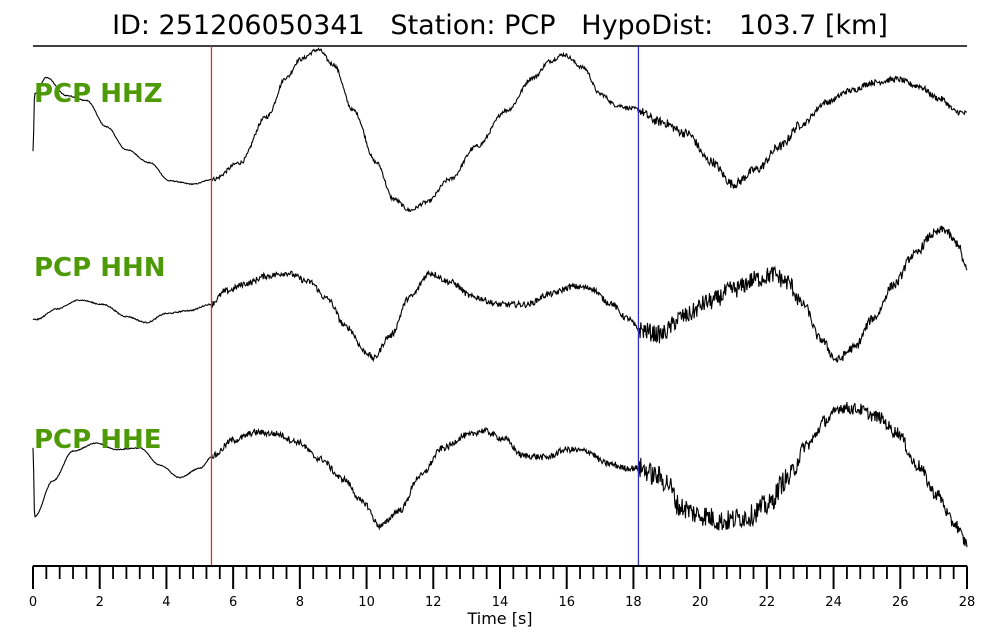 The image size is (1000, 640). What do you see at coordinates (98, 94) in the screenshot?
I see `trace-label-pcp-hhz: PCP HHZ` at bounding box center [98, 94].